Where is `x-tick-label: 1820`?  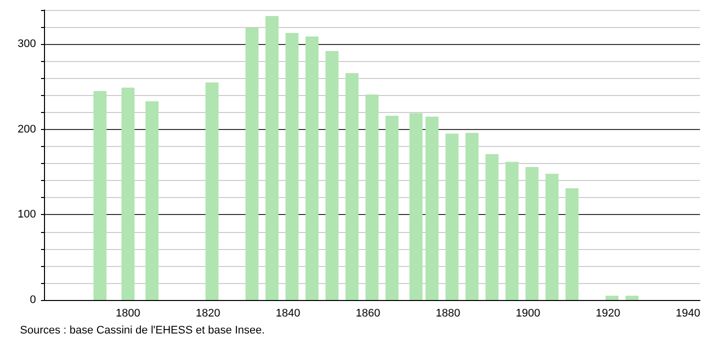 x-tick-label: 1820 is located at coordinates (208, 314).